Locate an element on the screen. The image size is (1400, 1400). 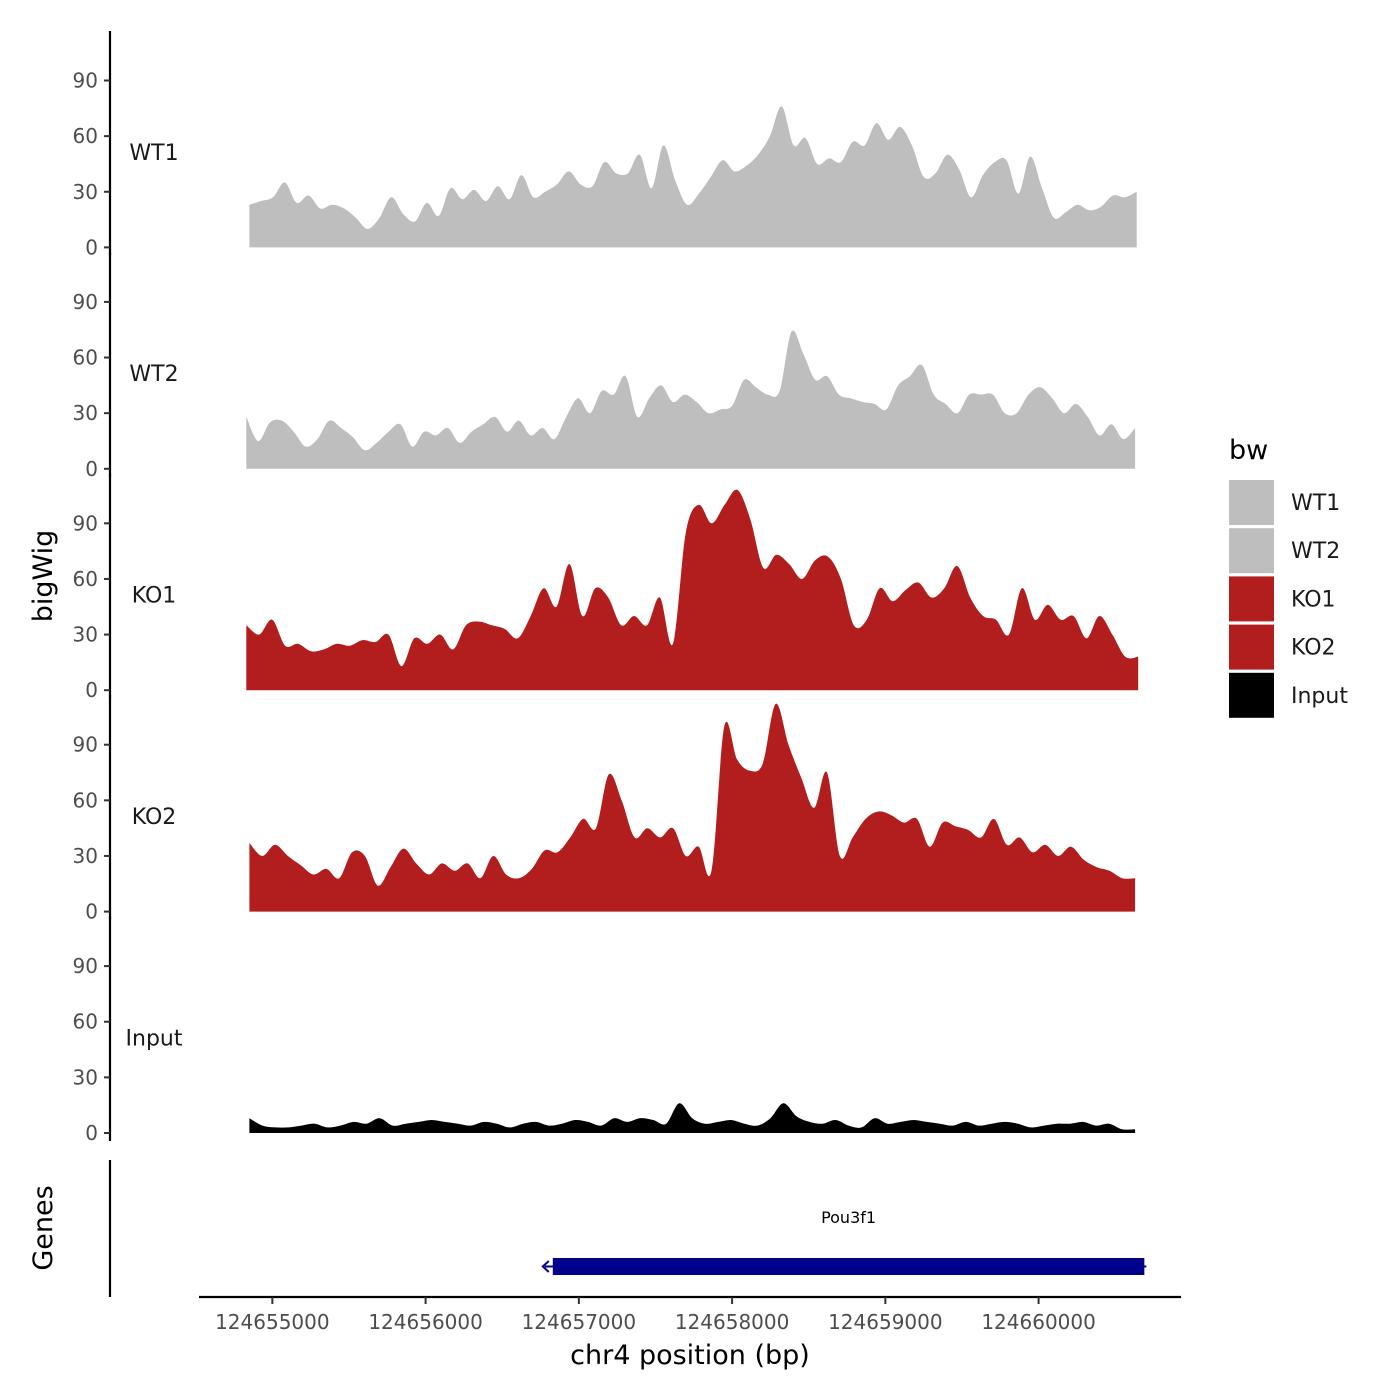
legend-swatch-ko1 is located at coordinates (1251, 599).